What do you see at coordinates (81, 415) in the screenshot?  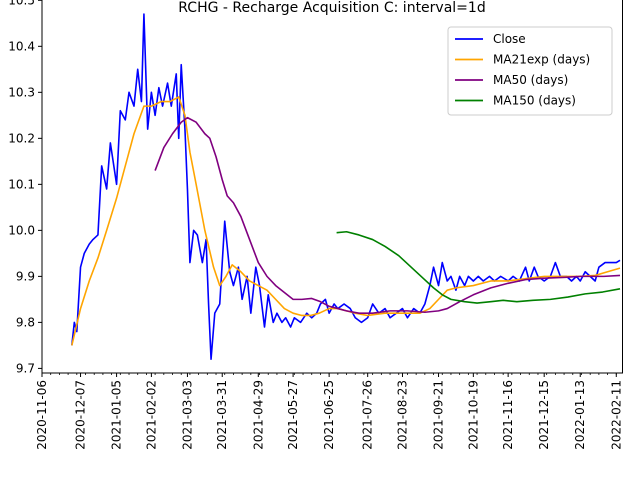 I see `x-tick-label-1: 2020-12-07` at bounding box center [81, 415].